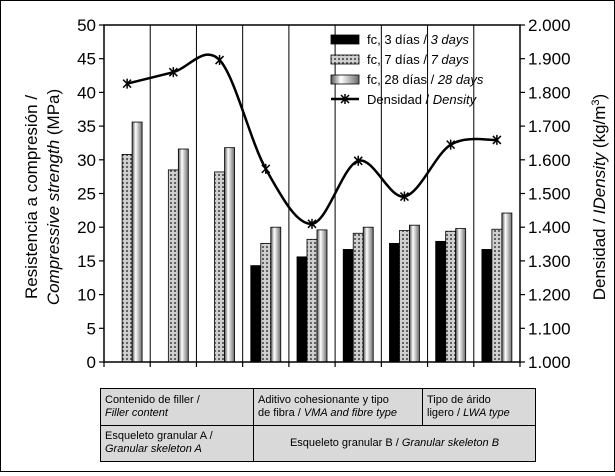  What do you see at coordinates (91, 362) in the screenshot?
I see `left-tick-label: 0` at bounding box center [91, 362].